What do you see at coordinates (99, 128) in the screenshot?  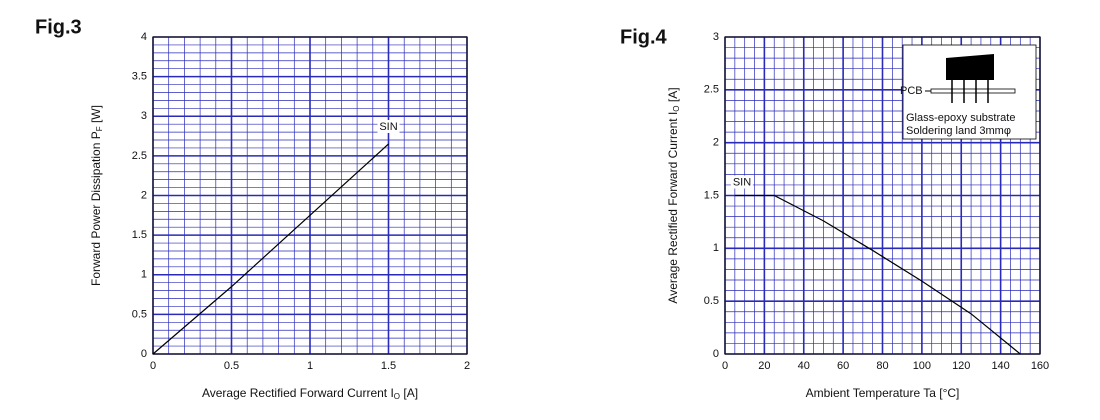 I see `axis-label-part: F` at bounding box center [99, 128].